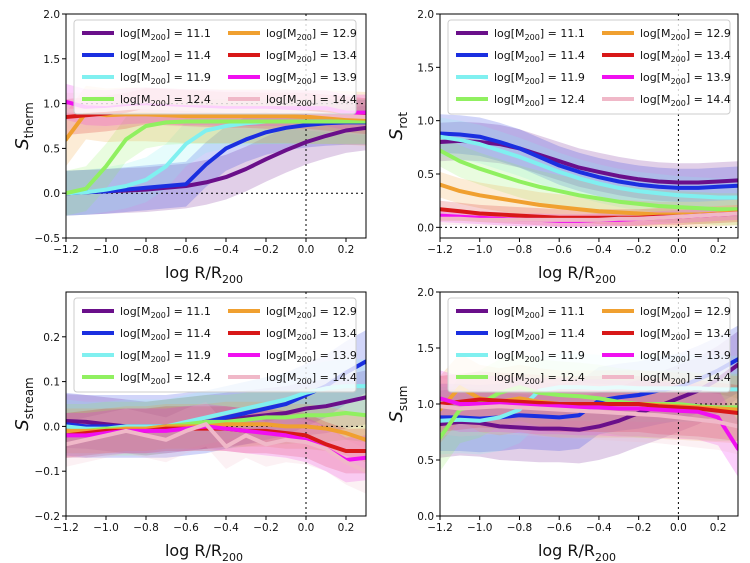 The width and height of the screenshot is (750, 563). I want to click on legend-label: log[M200] = 13.9, so click(685, 356).